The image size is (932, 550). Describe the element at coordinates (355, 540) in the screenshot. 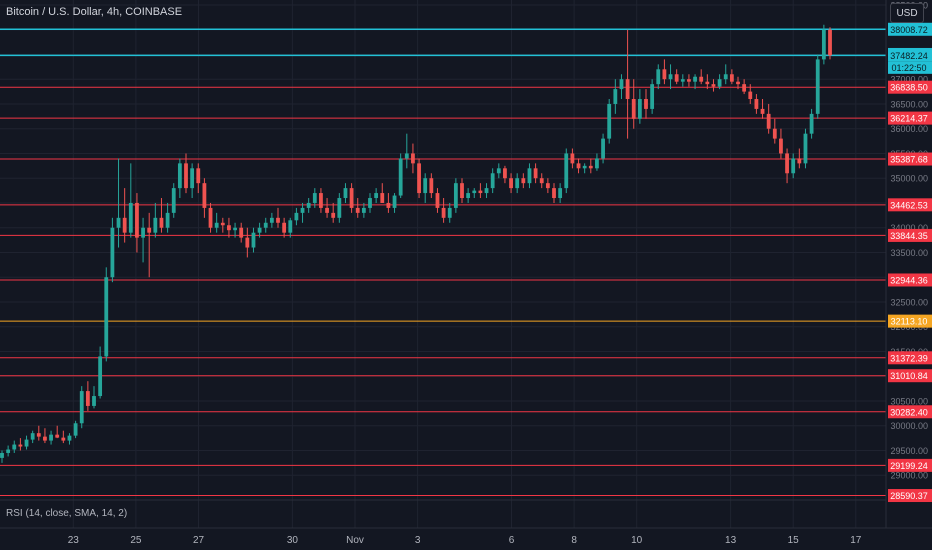

I see `time-tick-label: Nov` at that location.